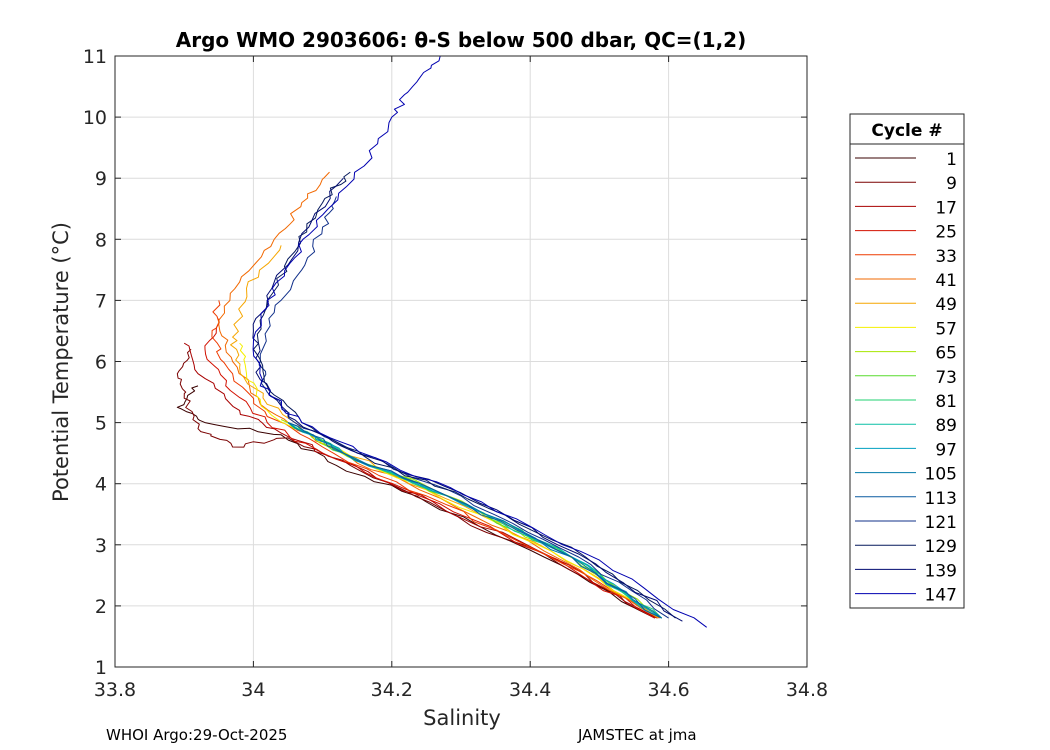  What do you see at coordinates (101, 485) in the screenshot?
I see `y-tick-label: 4` at bounding box center [101, 485].